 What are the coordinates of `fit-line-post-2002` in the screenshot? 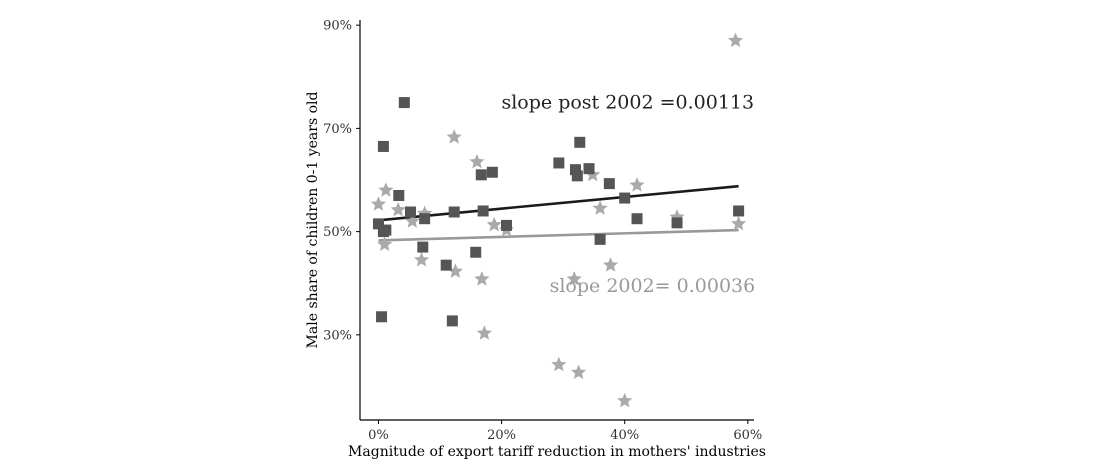 It's located at (558, 203).